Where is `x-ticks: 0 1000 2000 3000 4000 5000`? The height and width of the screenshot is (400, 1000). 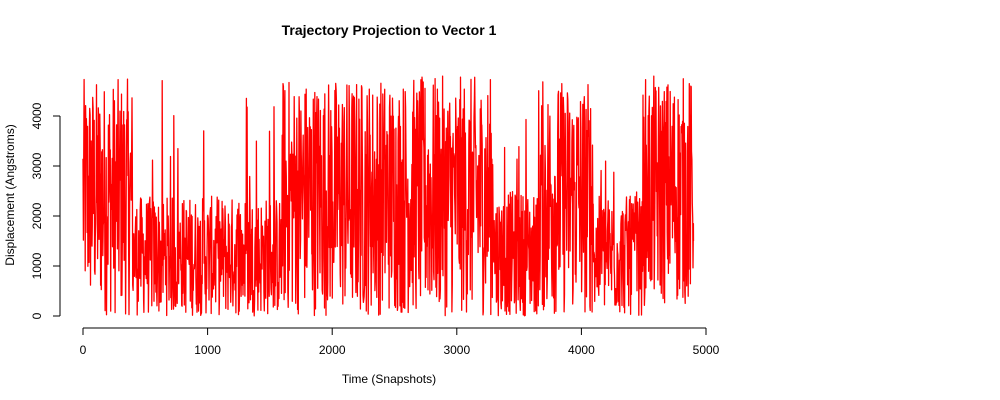 x-ticks: 0 1000 2000 3000 4000 5000 is located at coordinates (400, 342).